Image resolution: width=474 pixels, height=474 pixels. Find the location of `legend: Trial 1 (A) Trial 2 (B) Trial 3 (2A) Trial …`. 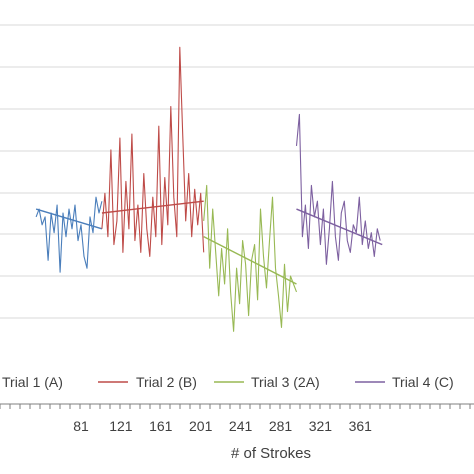

legend: Trial 1 (A) Trial 2 (B) Trial 3 (2A) Trial … is located at coordinates (228, 382).